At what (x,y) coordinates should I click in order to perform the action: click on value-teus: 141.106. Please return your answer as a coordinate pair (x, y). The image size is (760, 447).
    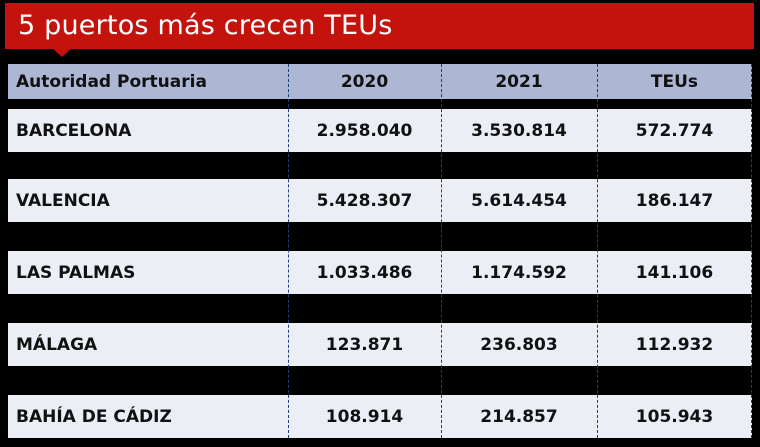
    Looking at the image, I should click on (674, 272).